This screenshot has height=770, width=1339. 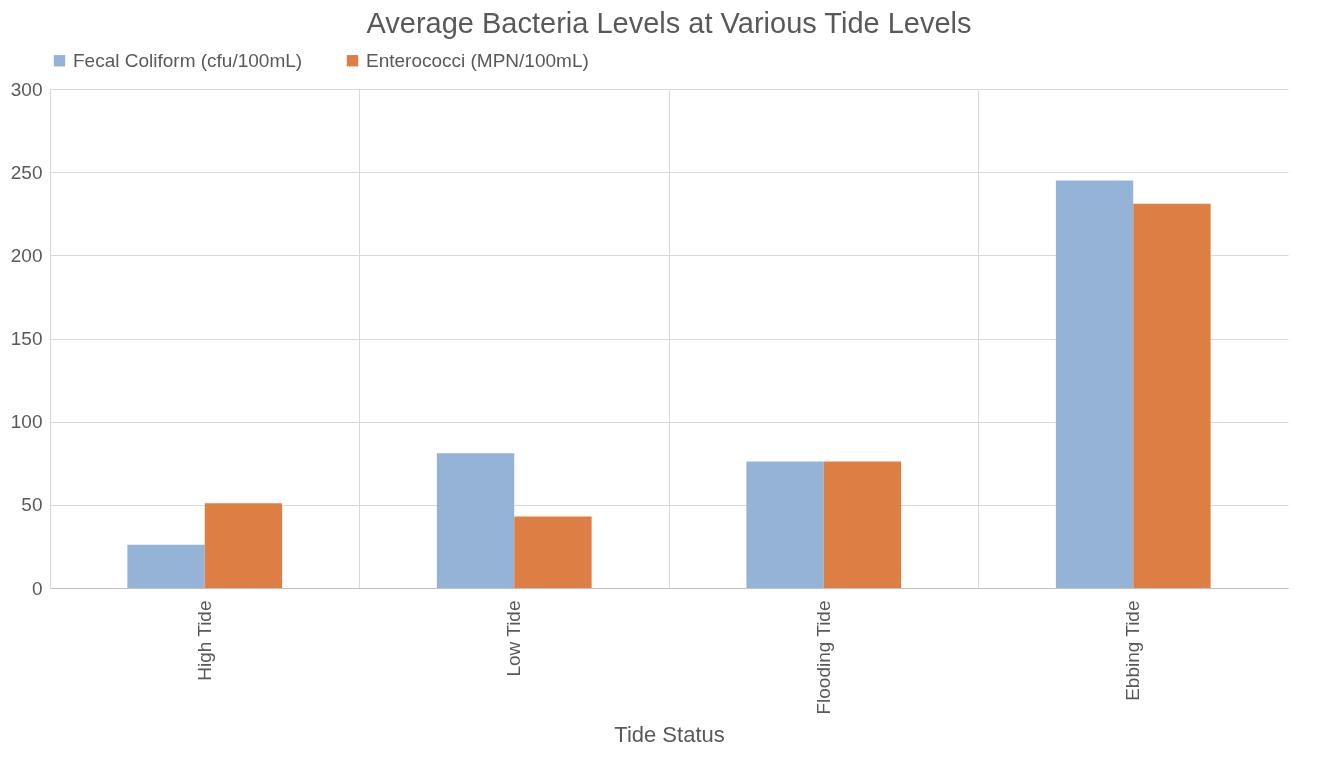 I want to click on x-tick-label: Low Tide, so click(x=514, y=638).